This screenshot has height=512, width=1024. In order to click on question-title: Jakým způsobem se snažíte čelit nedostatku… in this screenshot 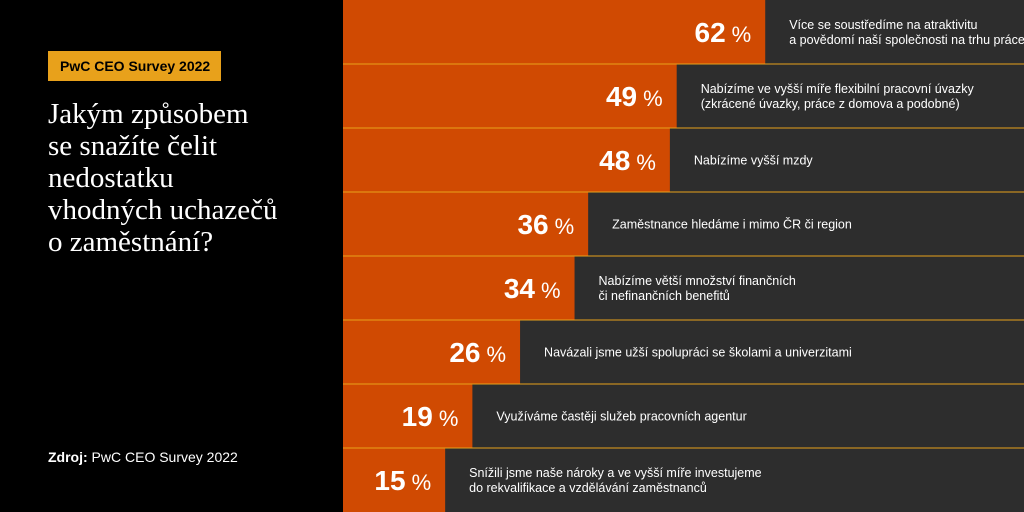, I will do `click(188, 178)`.